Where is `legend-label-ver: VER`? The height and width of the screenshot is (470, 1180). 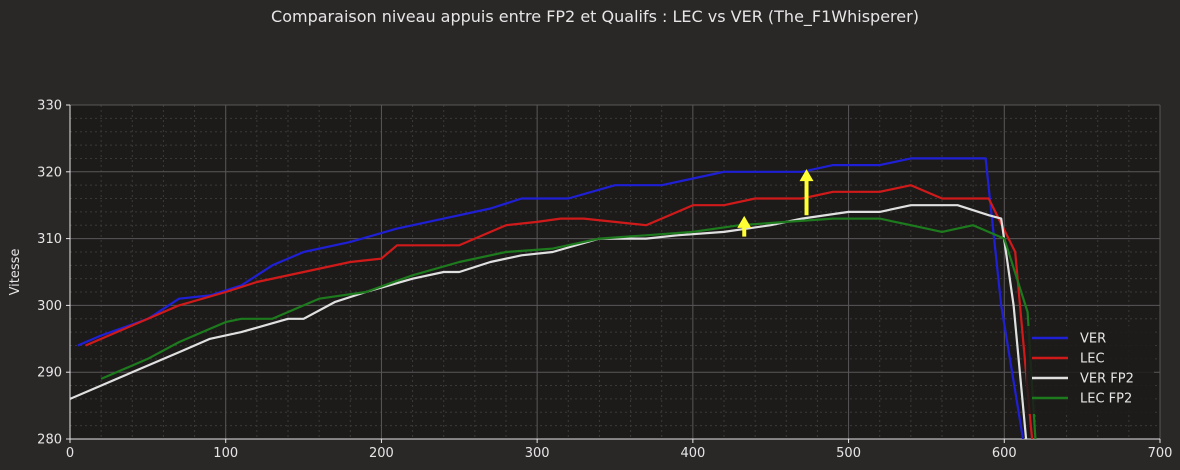
legend-label-ver: VER is located at coordinates (1093, 339).